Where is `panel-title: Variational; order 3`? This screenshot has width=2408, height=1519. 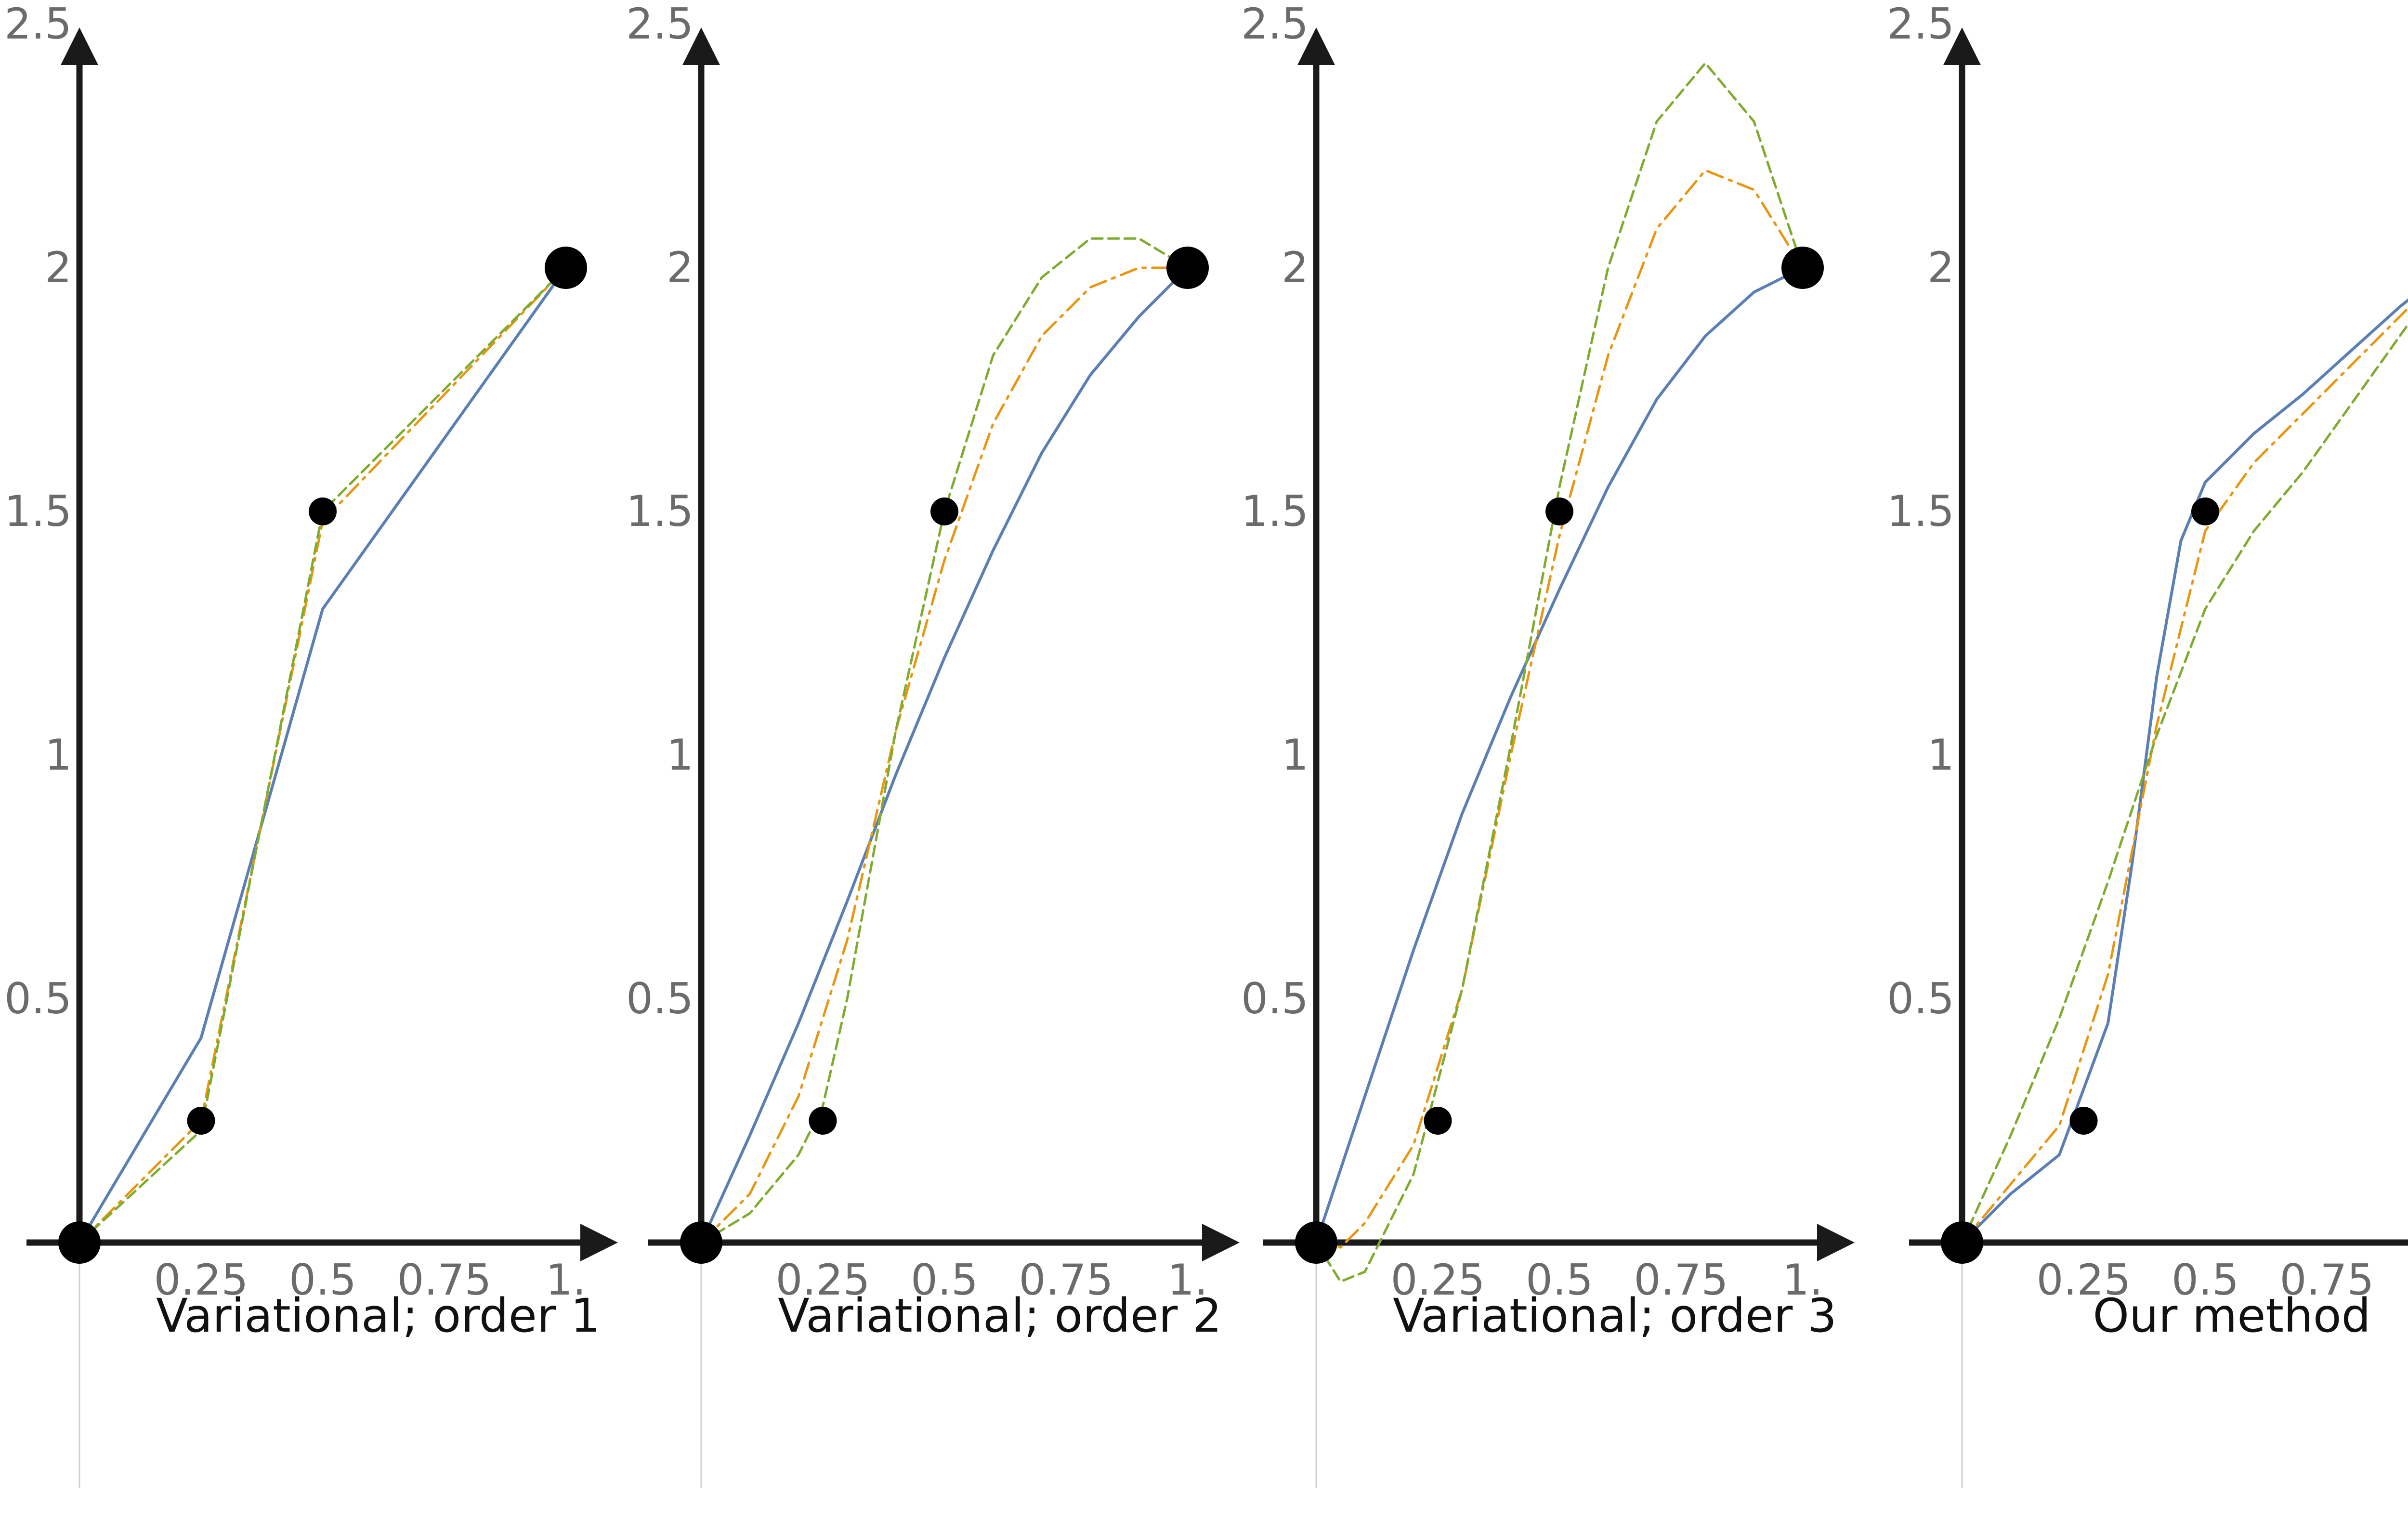 panel-title: Variational; order 3 is located at coordinates (1615, 1316).